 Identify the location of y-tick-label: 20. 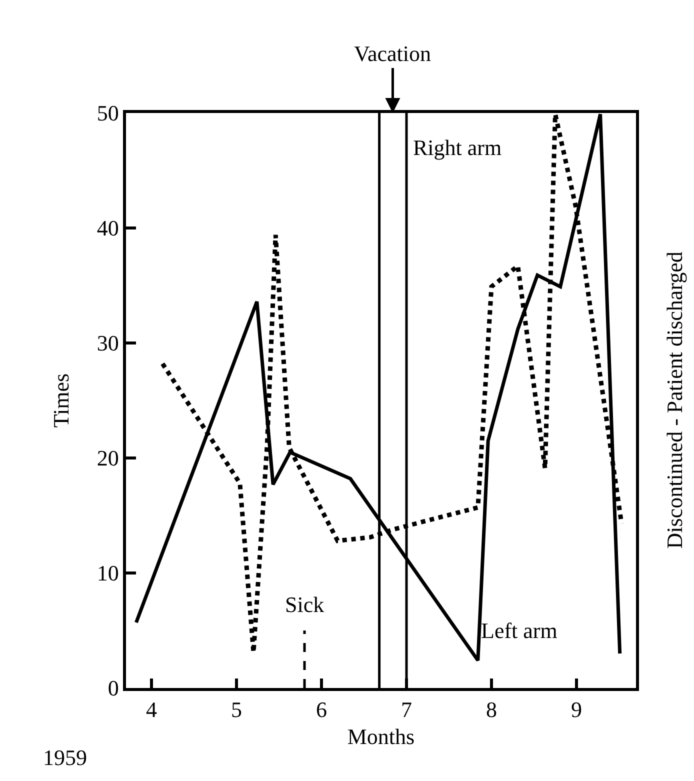
(107, 458).